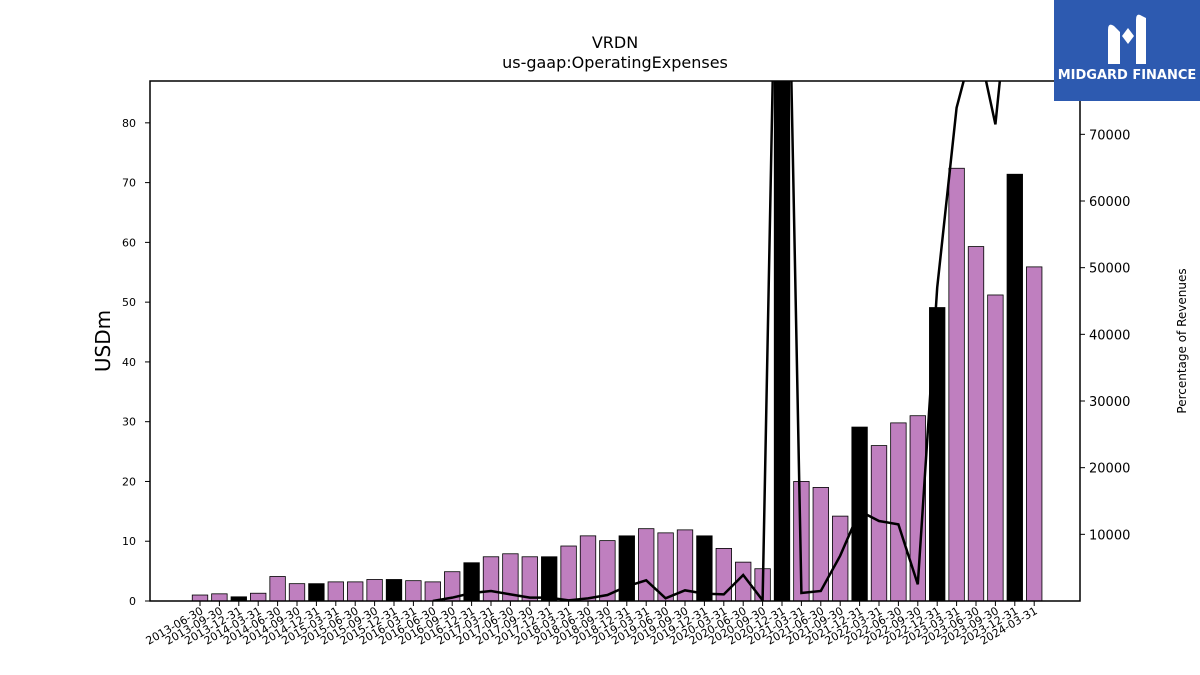  Describe the element at coordinates (1109, 269) in the screenshot. I see `y-right-tick-label: 50000` at that location.